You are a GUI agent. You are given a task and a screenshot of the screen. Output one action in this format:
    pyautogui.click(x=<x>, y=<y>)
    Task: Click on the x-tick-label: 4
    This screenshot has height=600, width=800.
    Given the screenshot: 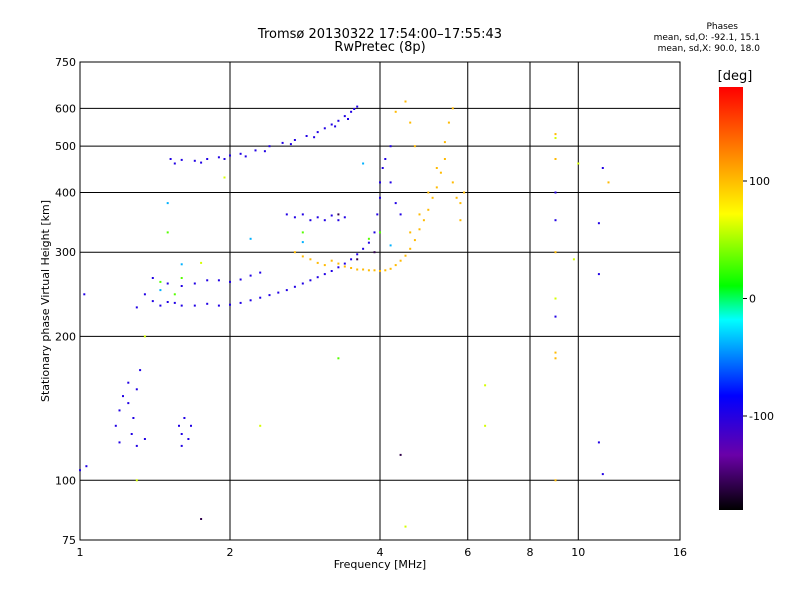 What is the action you would take?
    pyautogui.click(x=380, y=552)
    